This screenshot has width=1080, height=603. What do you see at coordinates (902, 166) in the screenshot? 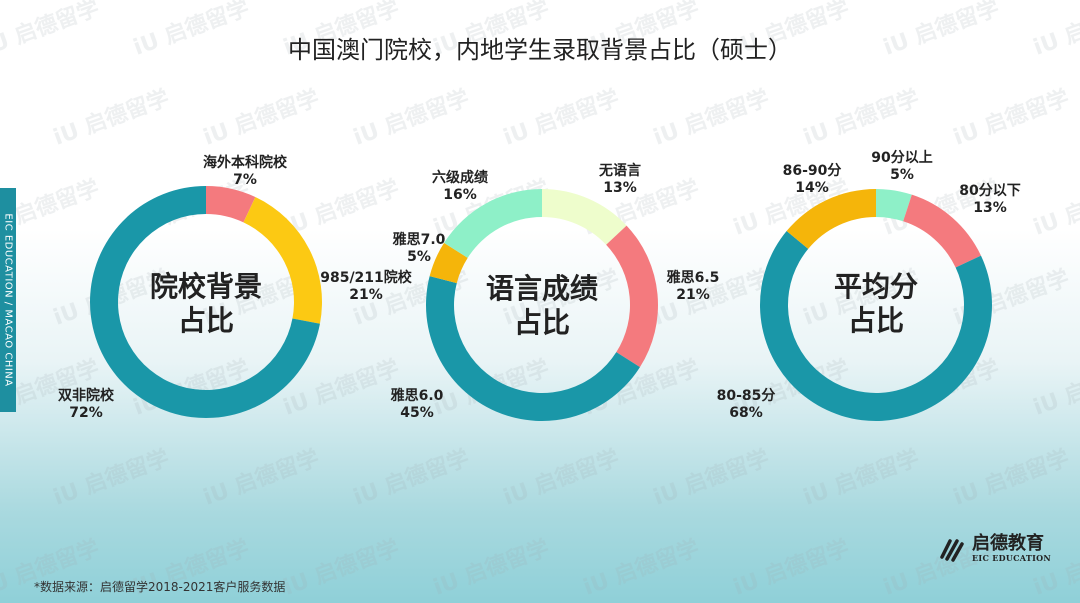
I see `slice-label-above-90: 90分以上 5%` at bounding box center [902, 166].